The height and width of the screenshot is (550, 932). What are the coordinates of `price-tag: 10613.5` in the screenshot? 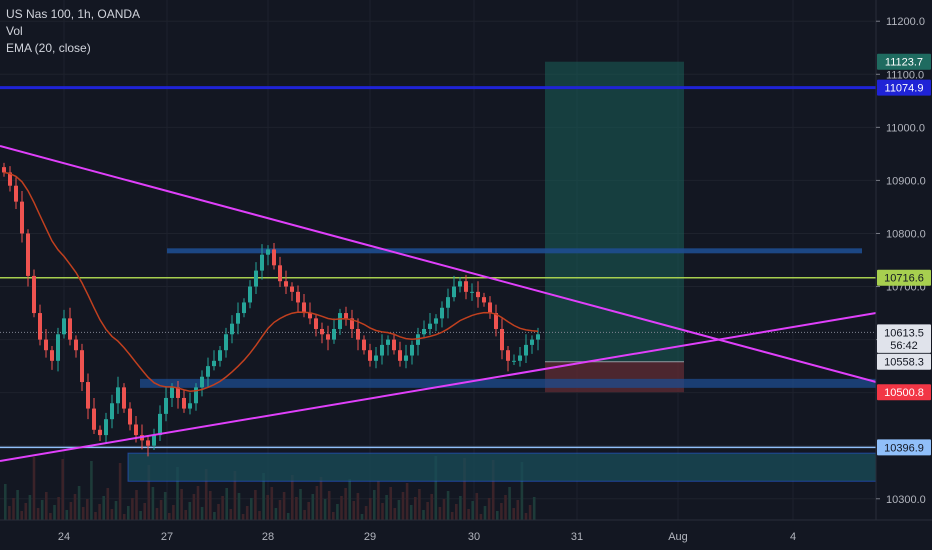 It's located at (904, 332).